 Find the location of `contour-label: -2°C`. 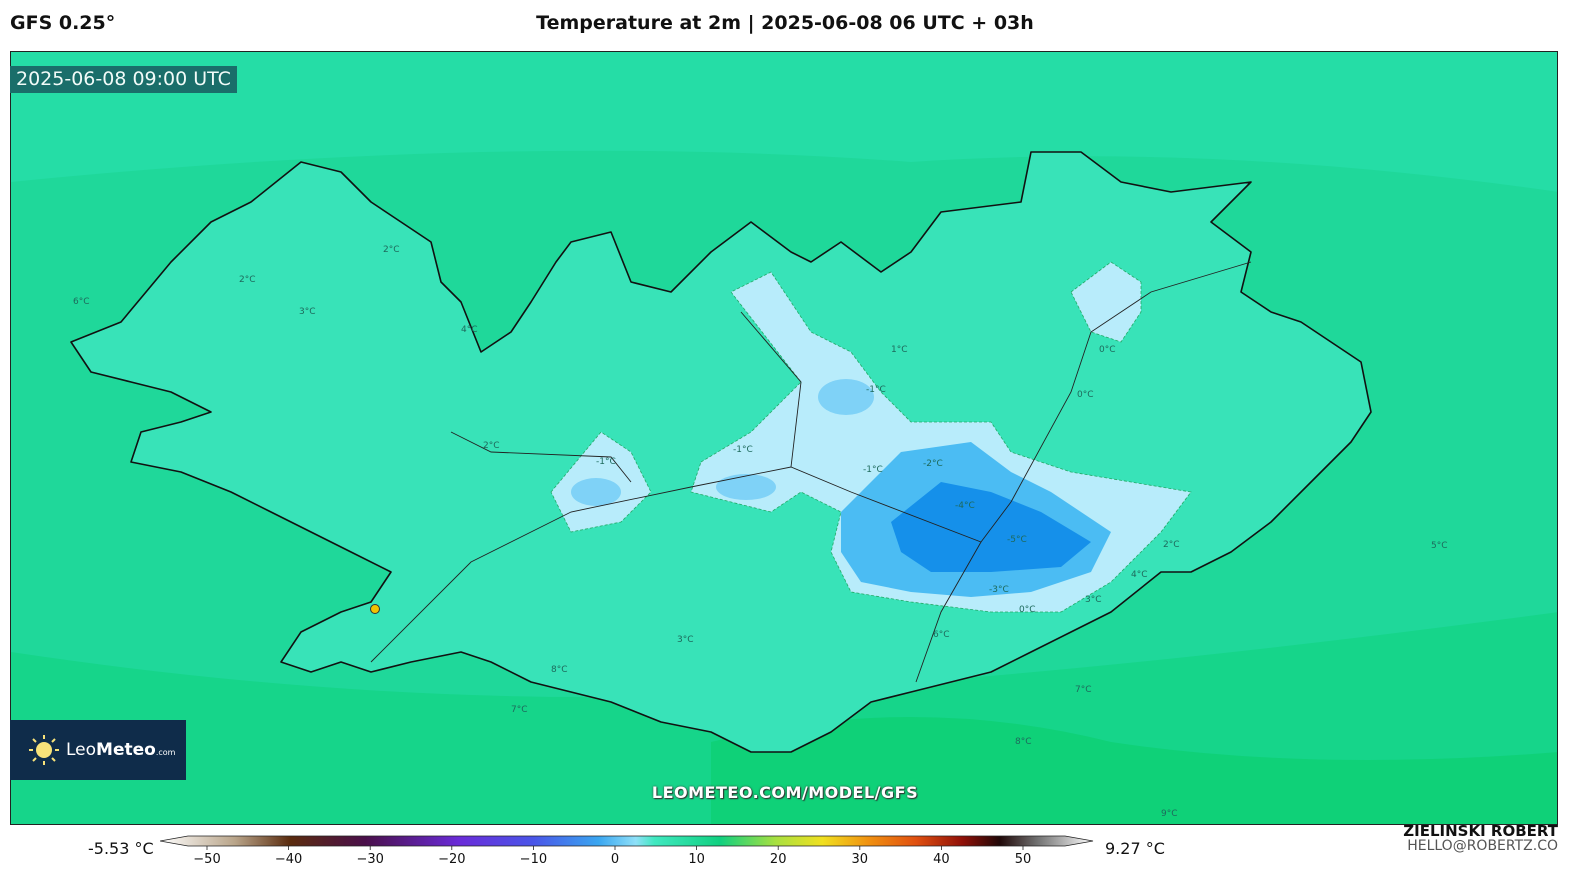

contour-label: -2°C is located at coordinates (933, 464).